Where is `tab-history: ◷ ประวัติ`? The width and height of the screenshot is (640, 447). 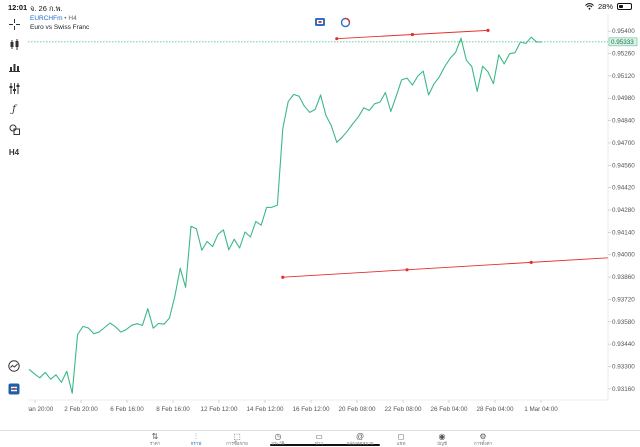 tab-history: ◷ ประวัติ is located at coordinates (278, 439).